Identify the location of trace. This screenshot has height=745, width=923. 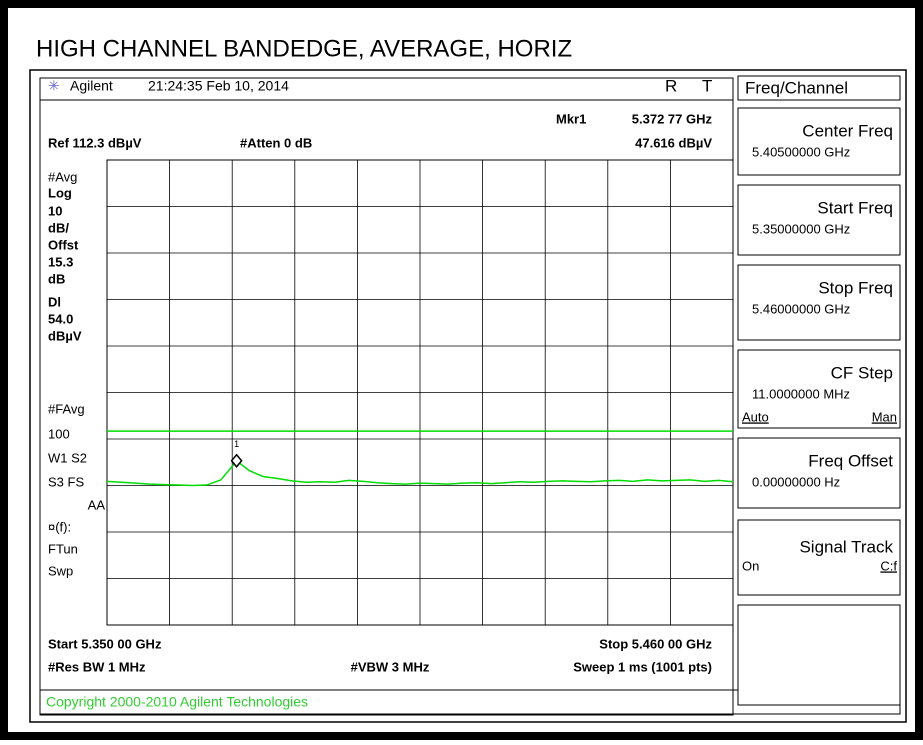
(420, 473).